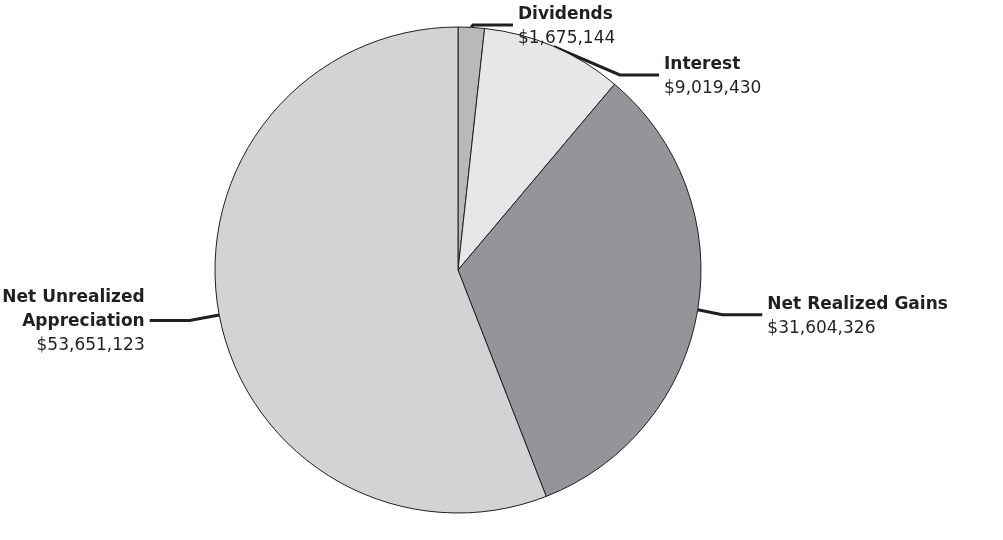 This screenshot has width=1003, height=540. Describe the element at coordinates (73, 308) in the screenshot. I see `slice-label: Net Unrealized Appreciation` at that location.